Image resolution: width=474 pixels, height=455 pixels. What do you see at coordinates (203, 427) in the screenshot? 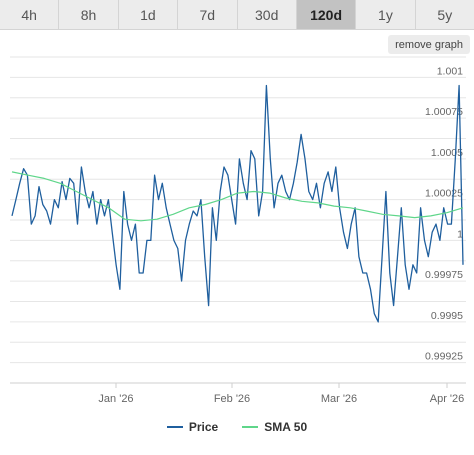
I see `legend-label-price: Price` at bounding box center [203, 427].